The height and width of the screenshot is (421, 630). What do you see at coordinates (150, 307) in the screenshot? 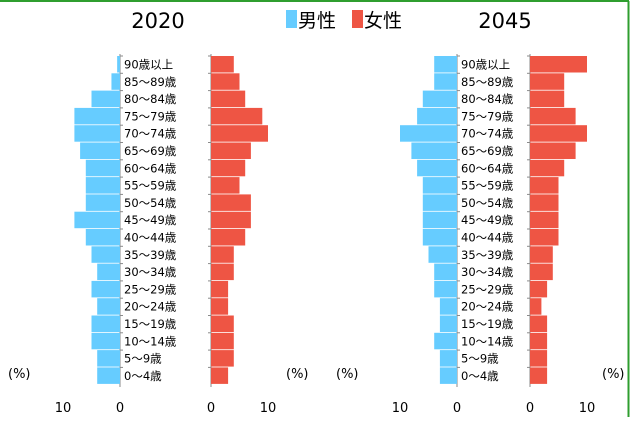
I see `p1-age-label: 20～24歳` at bounding box center [150, 307].